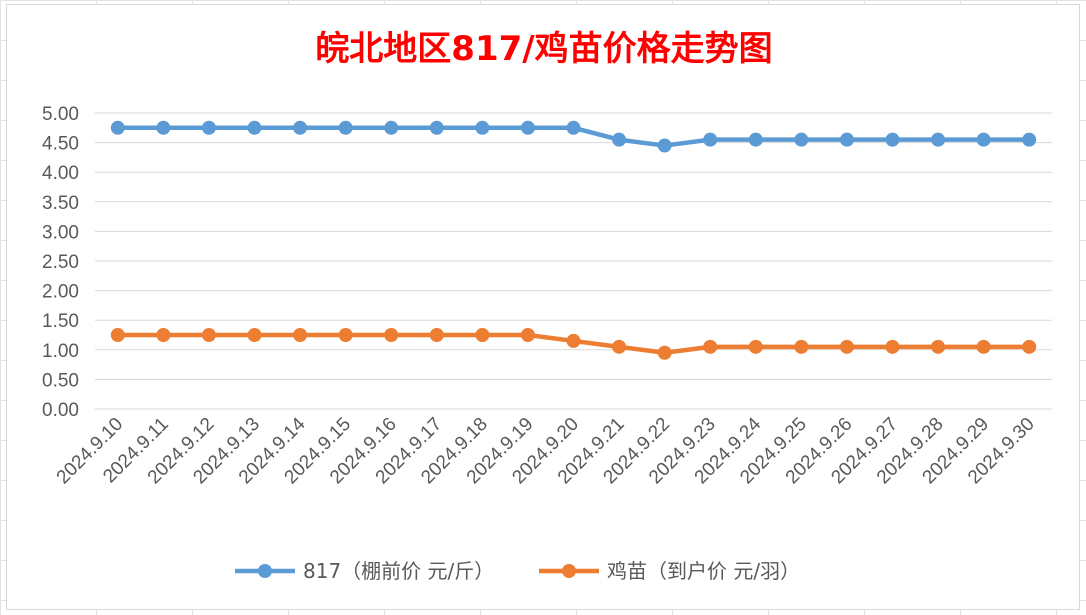 The image size is (1086, 615). Describe the element at coordinates (60, 144) in the screenshot. I see `y-tick-label: 4.50` at that location.